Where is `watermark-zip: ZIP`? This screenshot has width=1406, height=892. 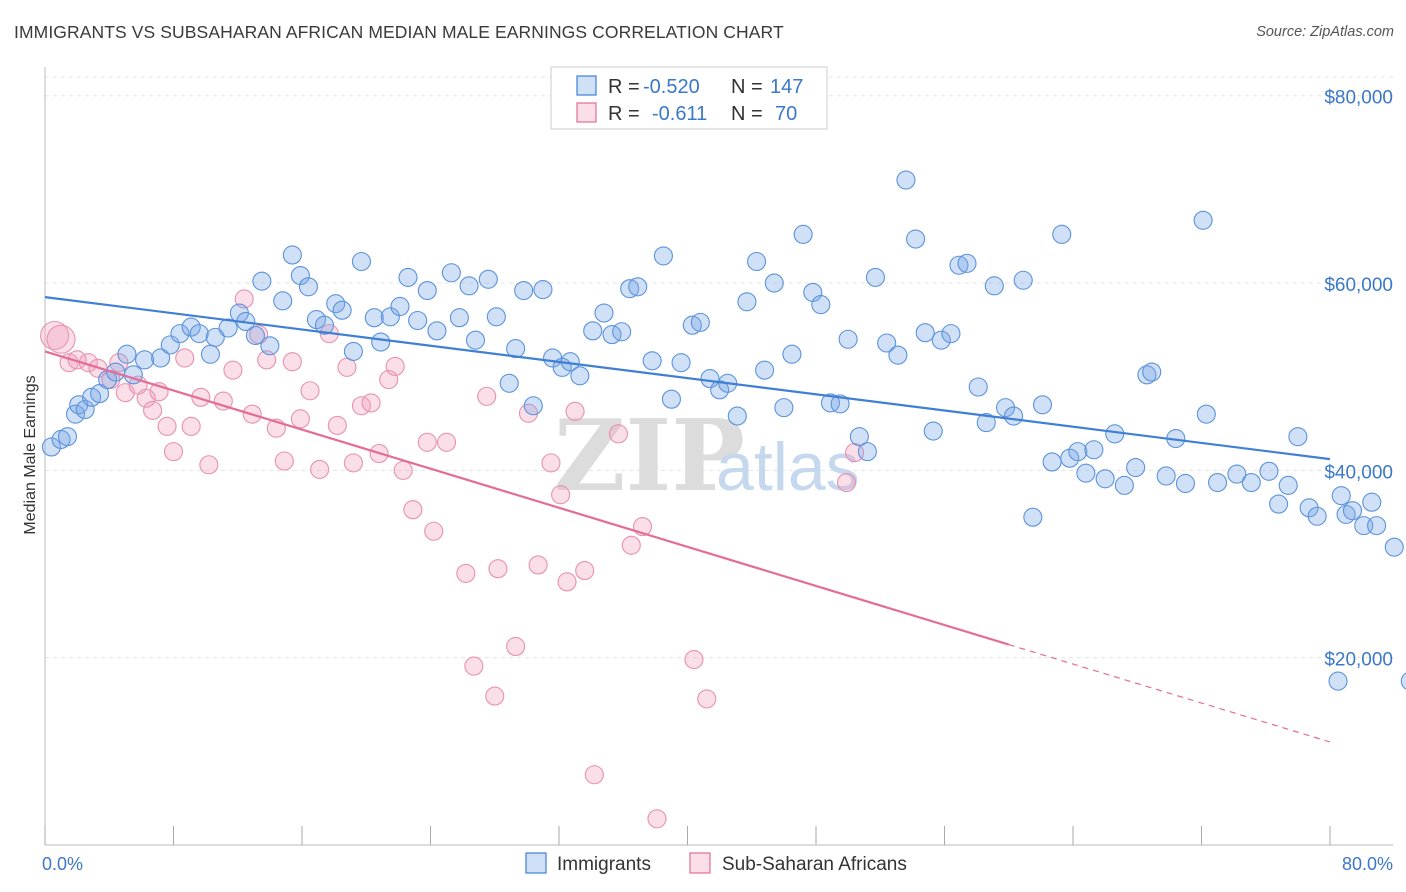 watermark-zip: ZIP is located at coordinates (649, 456).